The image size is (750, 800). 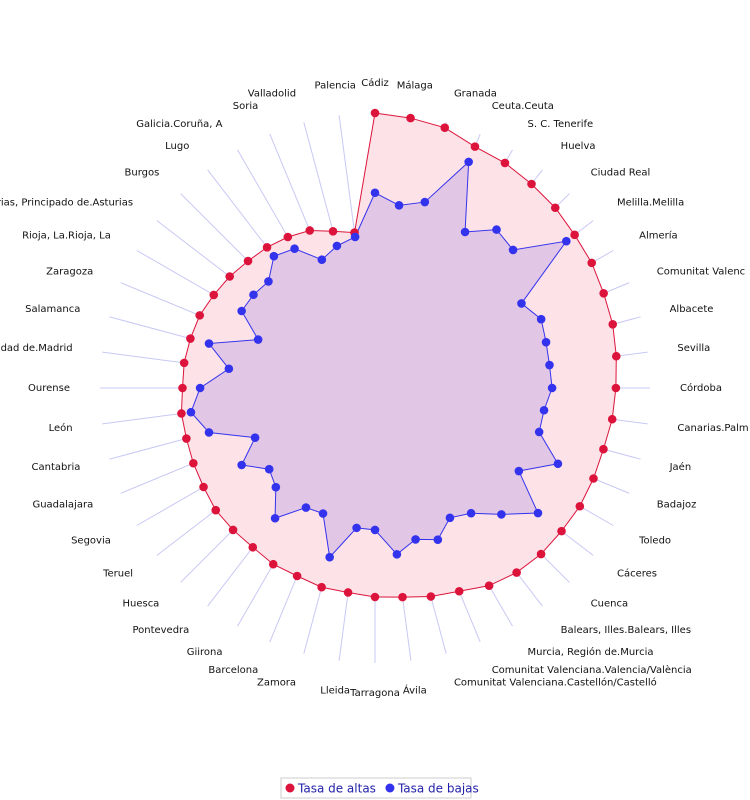 What do you see at coordinates (475, 93) in the screenshot?
I see `category-label: Granada` at bounding box center [475, 93].